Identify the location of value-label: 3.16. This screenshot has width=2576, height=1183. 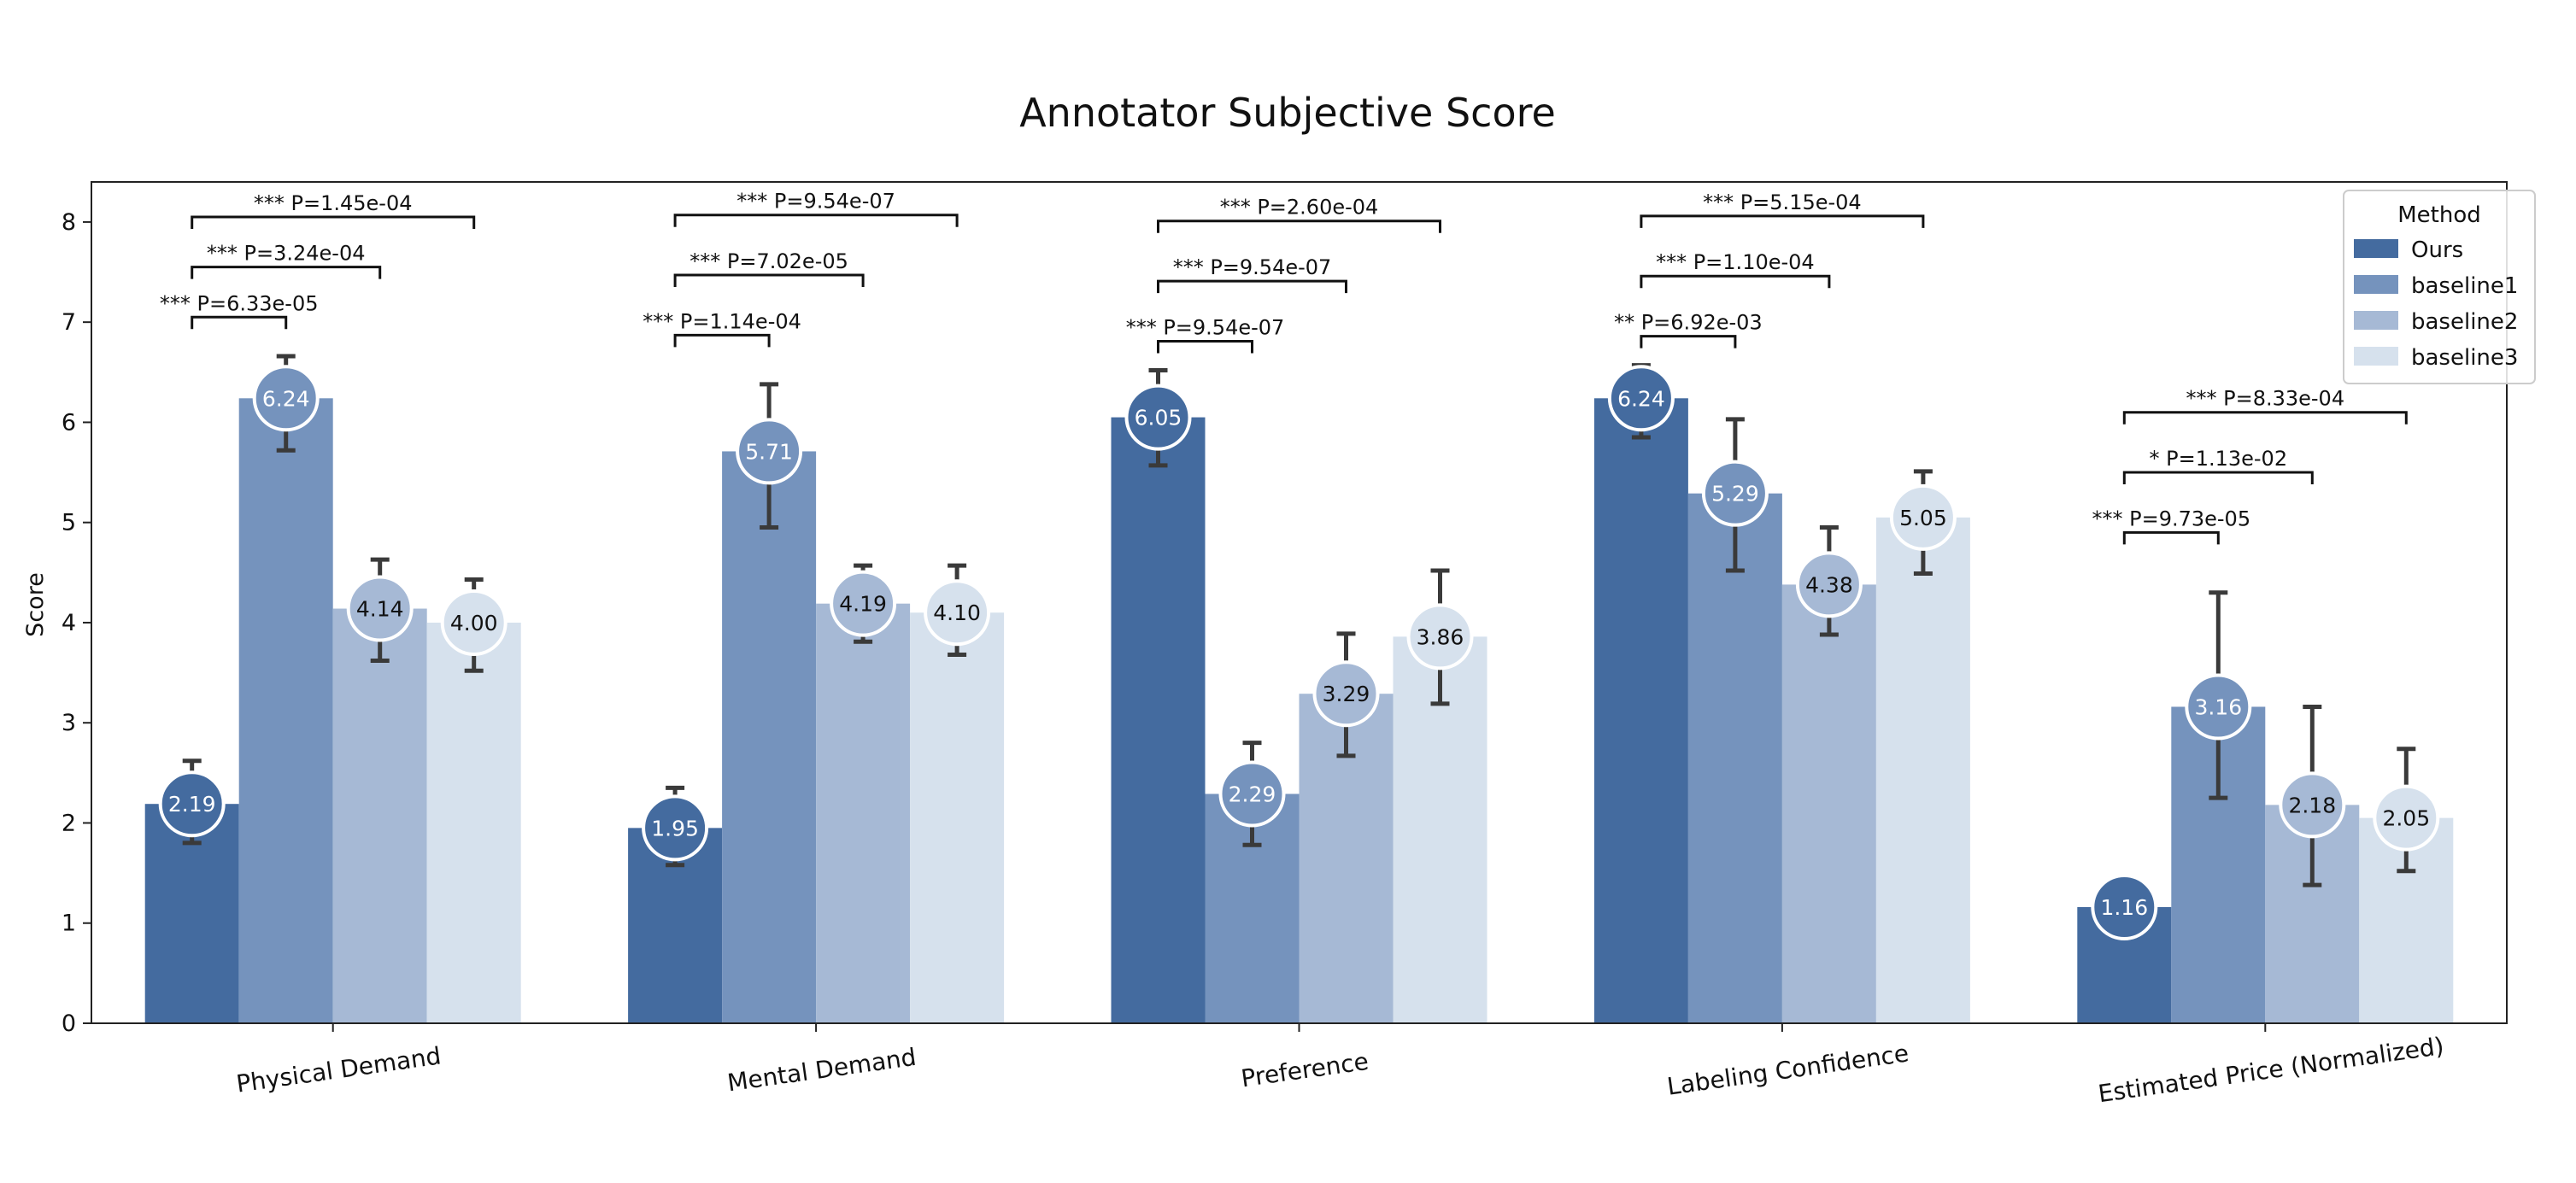
(2218, 707).